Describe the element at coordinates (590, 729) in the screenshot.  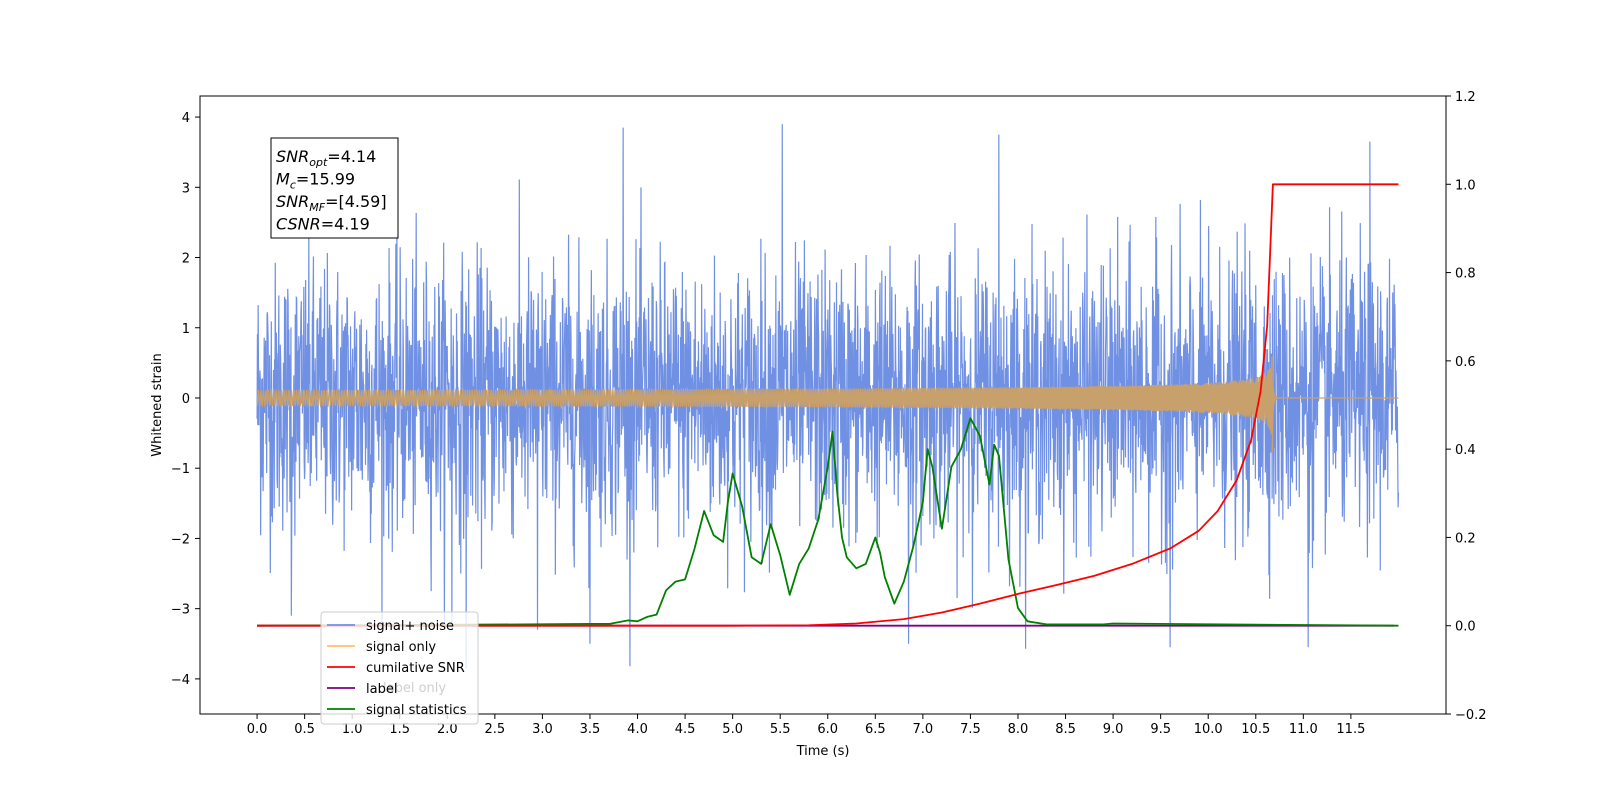
I see `x-tick-label: 3.5` at that location.